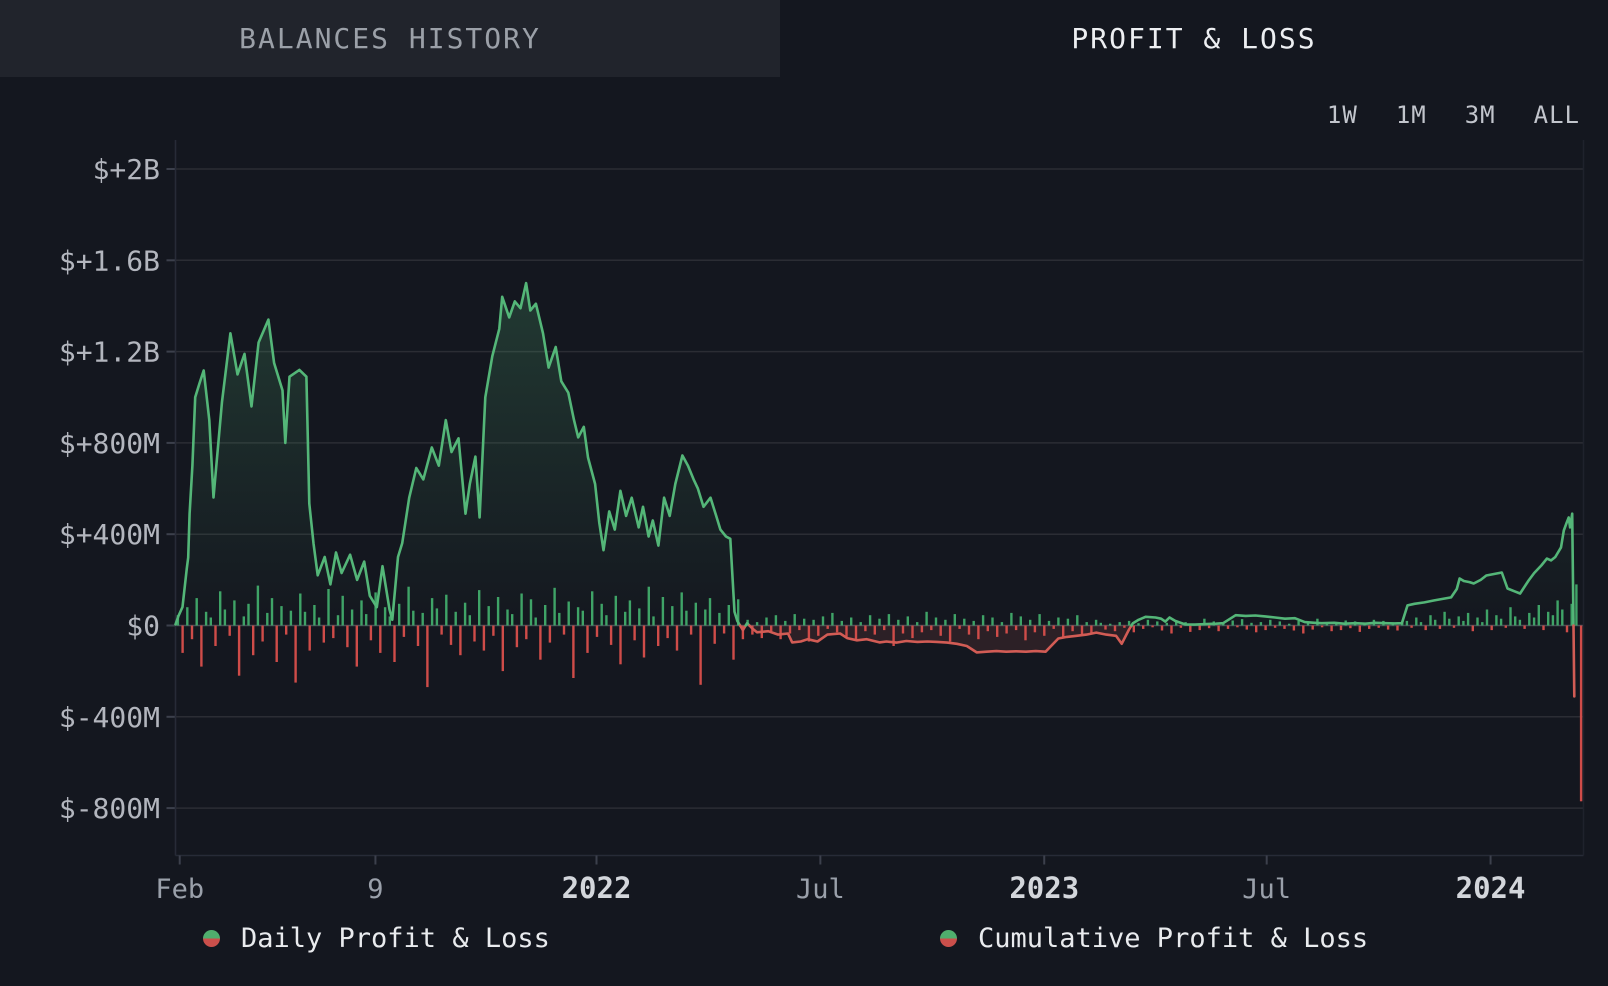 This screenshot has height=986, width=1608. I want to click on y-axis-label: $0, so click(143, 626).